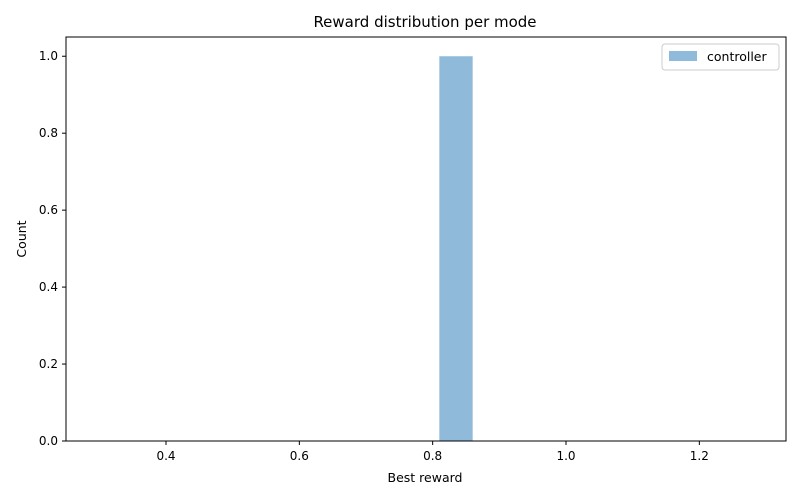 Image resolution: width=800 pixels, height=504 pixels. What do you see at coordinates (48, 441) in the screenshot?
I see `y-tick-label: 0.0` at bounding box center [48, 441].